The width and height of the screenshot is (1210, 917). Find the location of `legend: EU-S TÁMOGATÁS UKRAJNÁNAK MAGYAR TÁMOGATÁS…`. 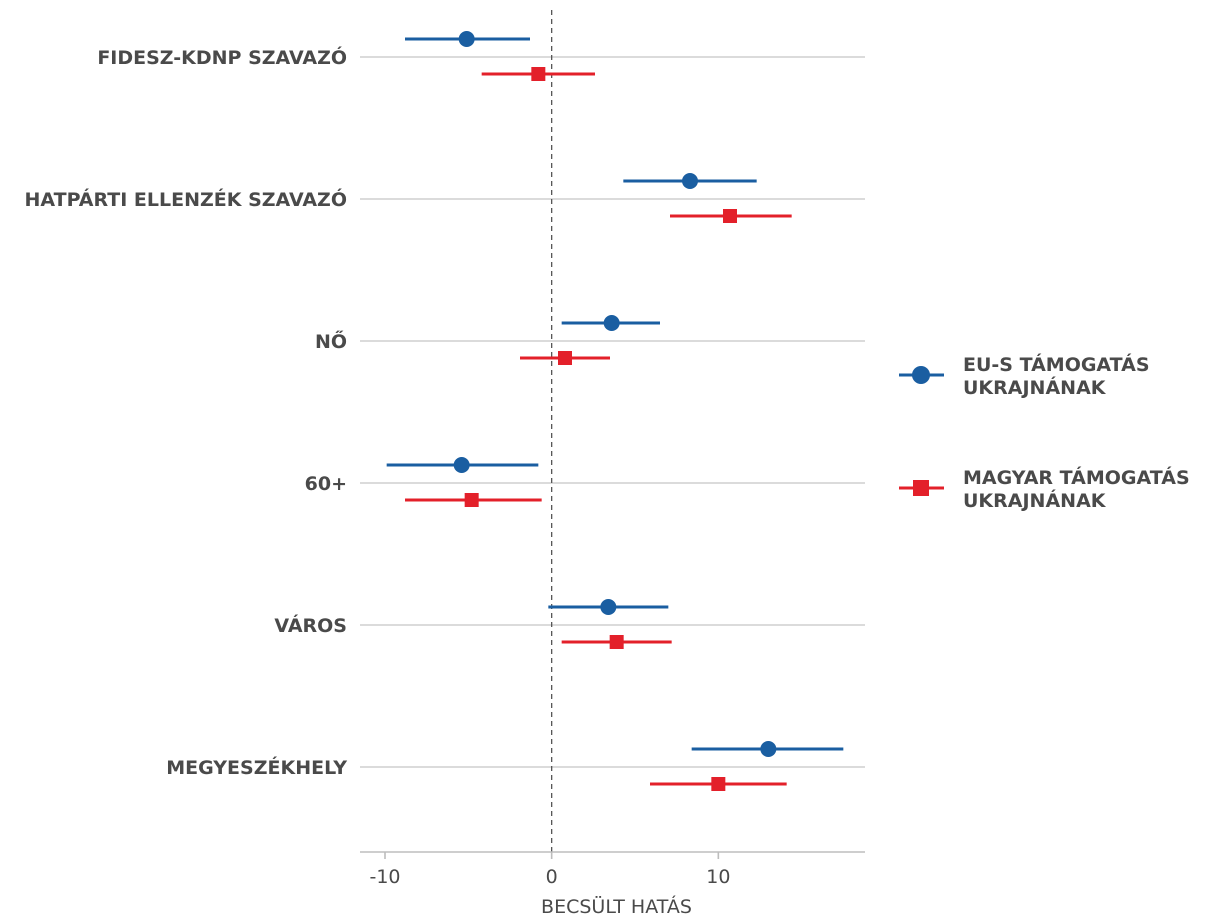

legend: EU-S TÁMOGATÁS UKRAJNÁNAK MAGYAR TÁMOGATÁS… is located at coordinates (1044, 432).